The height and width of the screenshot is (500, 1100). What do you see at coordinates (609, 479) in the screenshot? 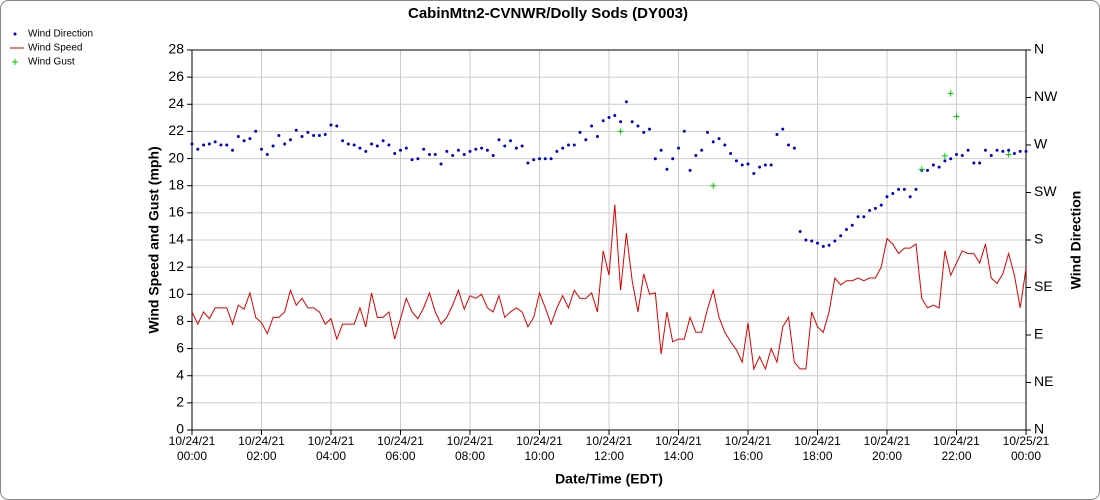
I see `x-axis-label: Date/Time (EDT)` at bounding box center [609, 479].